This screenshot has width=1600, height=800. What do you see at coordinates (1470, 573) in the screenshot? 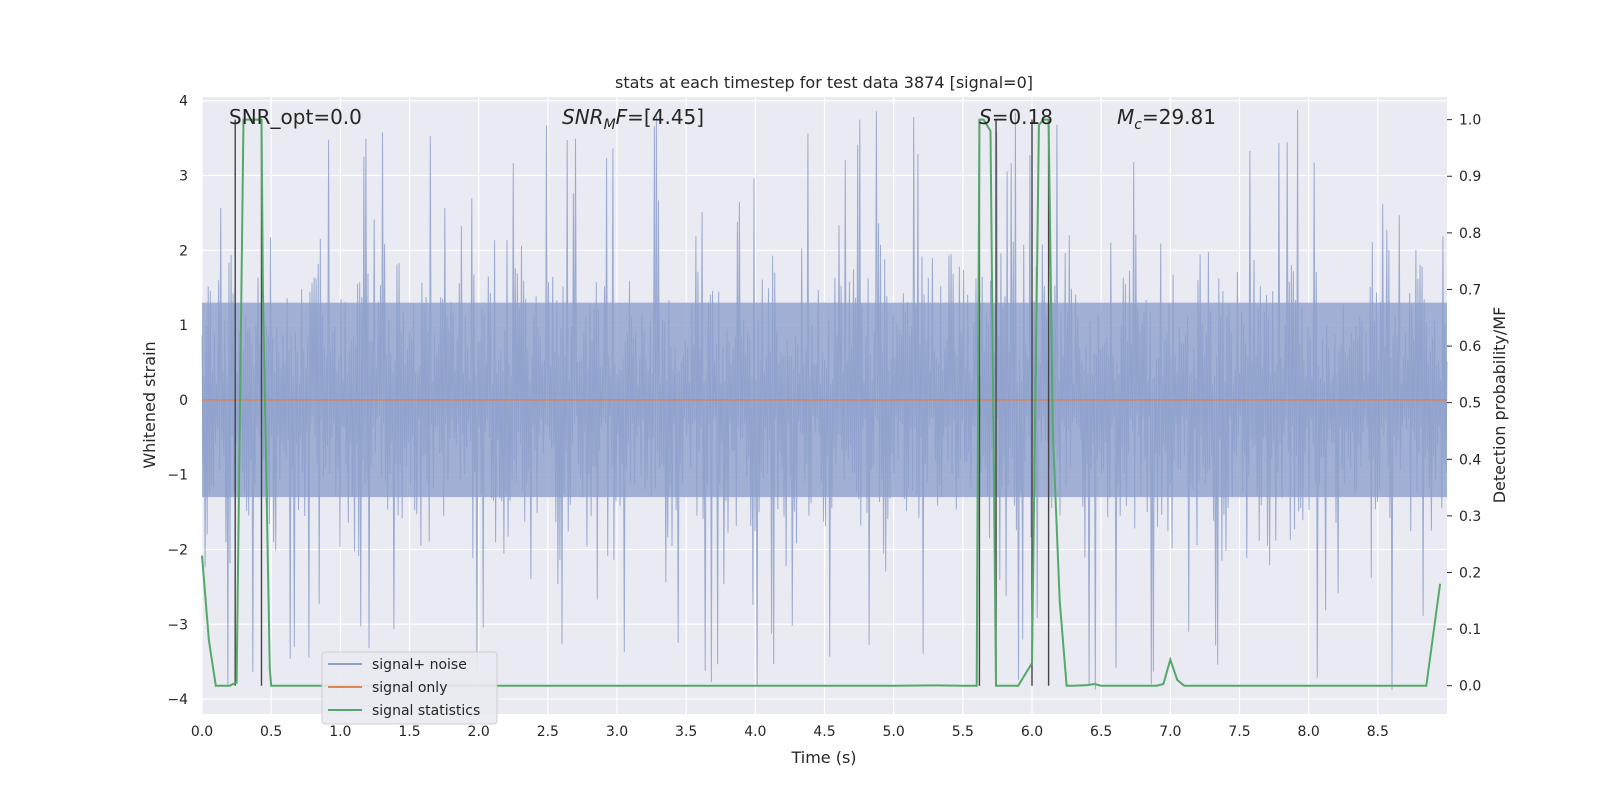
I see `y2-tick-label: 0.2` at bounding box center [1470, 573].